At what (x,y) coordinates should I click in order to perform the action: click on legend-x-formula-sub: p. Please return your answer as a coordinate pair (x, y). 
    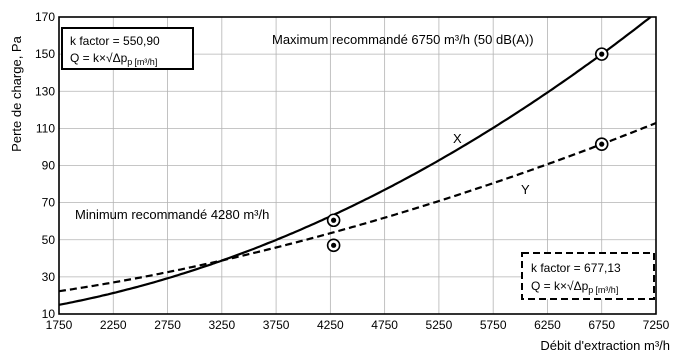
    Looking at the image, I should click on (129, 62).